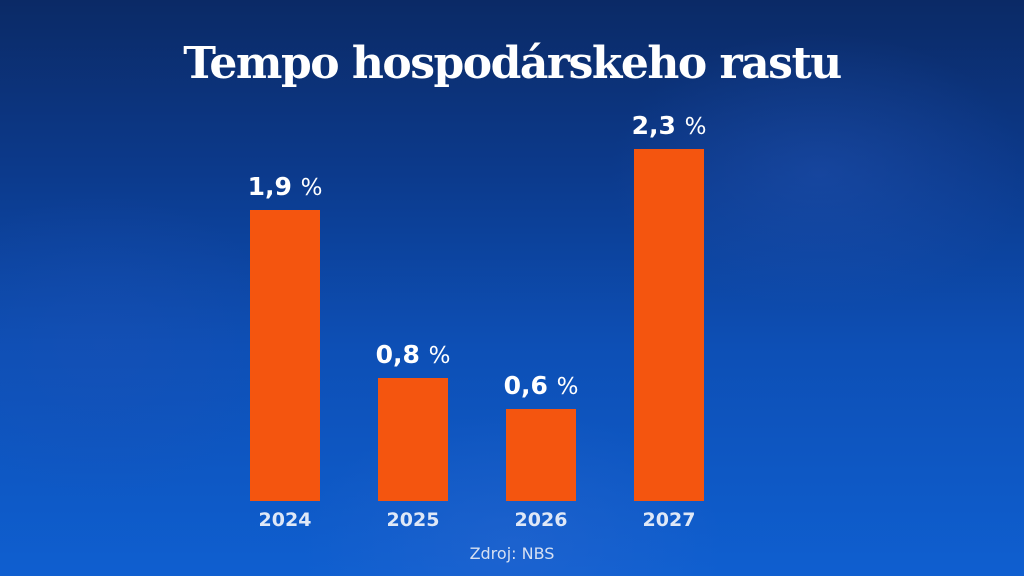 Image resolution: width=1024 pixels, height=576 pixels. I want to click on bar-value-2026: 0,6 %, so click(541, 385).